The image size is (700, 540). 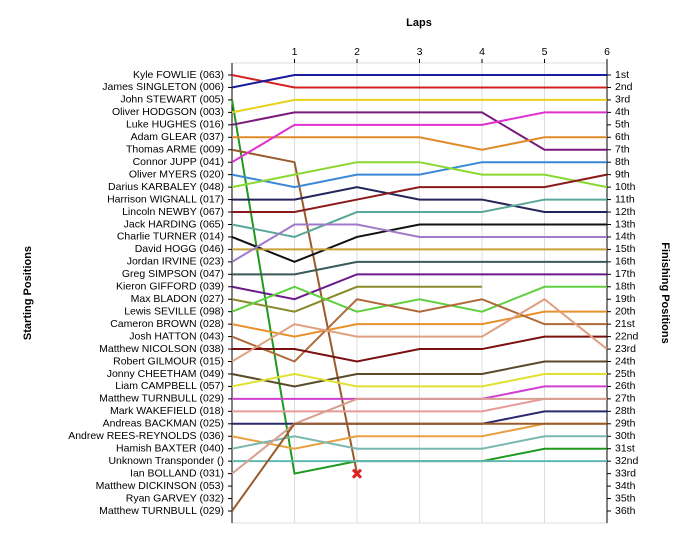 What do you see at coordinates (622, 150) in the screenshot?
I see `y2-tick-label: 7th` at bounding box center [622, 150].